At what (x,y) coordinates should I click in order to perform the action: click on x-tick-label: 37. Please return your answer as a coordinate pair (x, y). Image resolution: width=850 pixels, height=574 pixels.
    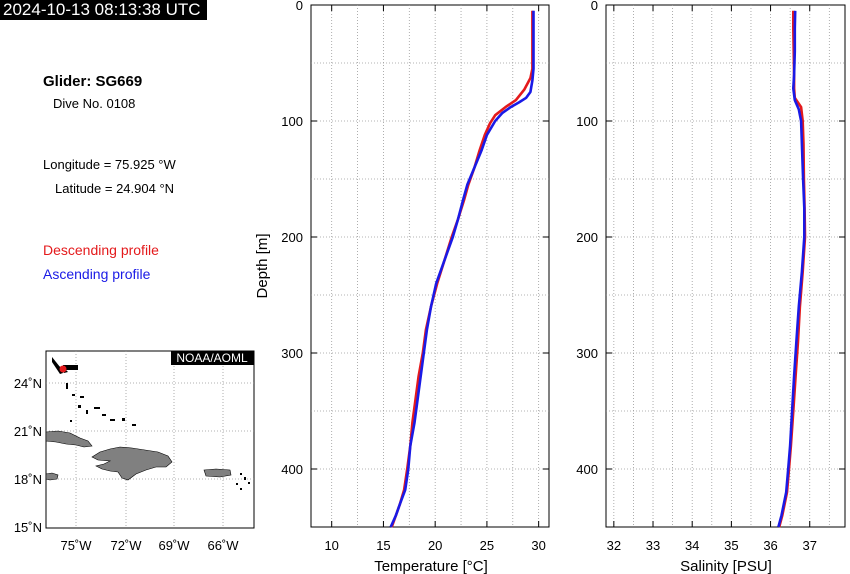
    Looking at the image, I should click on (810, 545).